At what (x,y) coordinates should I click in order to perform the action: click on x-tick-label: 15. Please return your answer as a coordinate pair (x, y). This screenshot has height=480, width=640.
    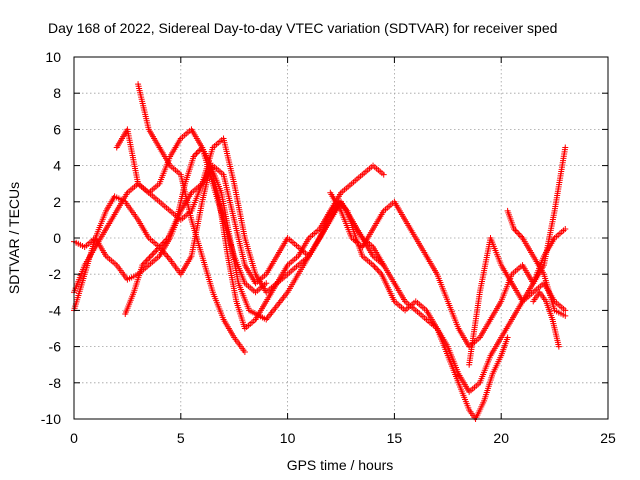
    Looking at the image, I should click on (395, 438).